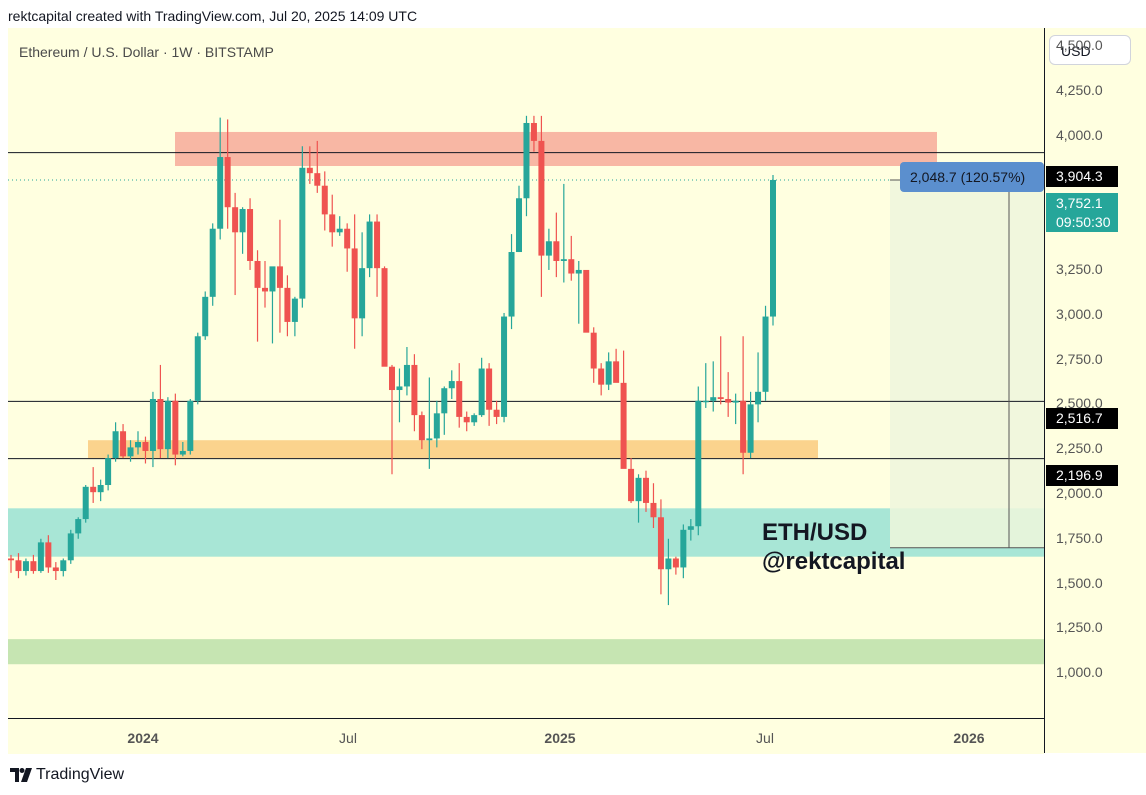  Describe the element at coordinates (1079, 89) in the screenshot. I see `price-tick-label: 4,250.0` at that location.